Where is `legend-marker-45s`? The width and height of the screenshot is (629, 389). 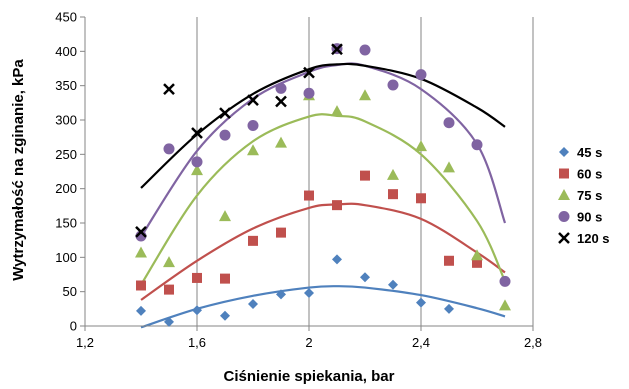 legend-marker-45s is located at coordinates (564, 152).